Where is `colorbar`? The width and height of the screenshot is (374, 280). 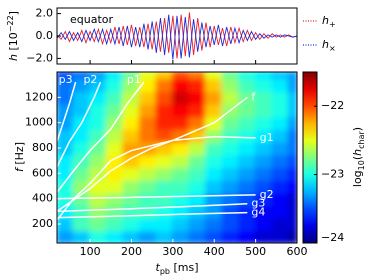
colorbar is located at coordinates (310, 157).